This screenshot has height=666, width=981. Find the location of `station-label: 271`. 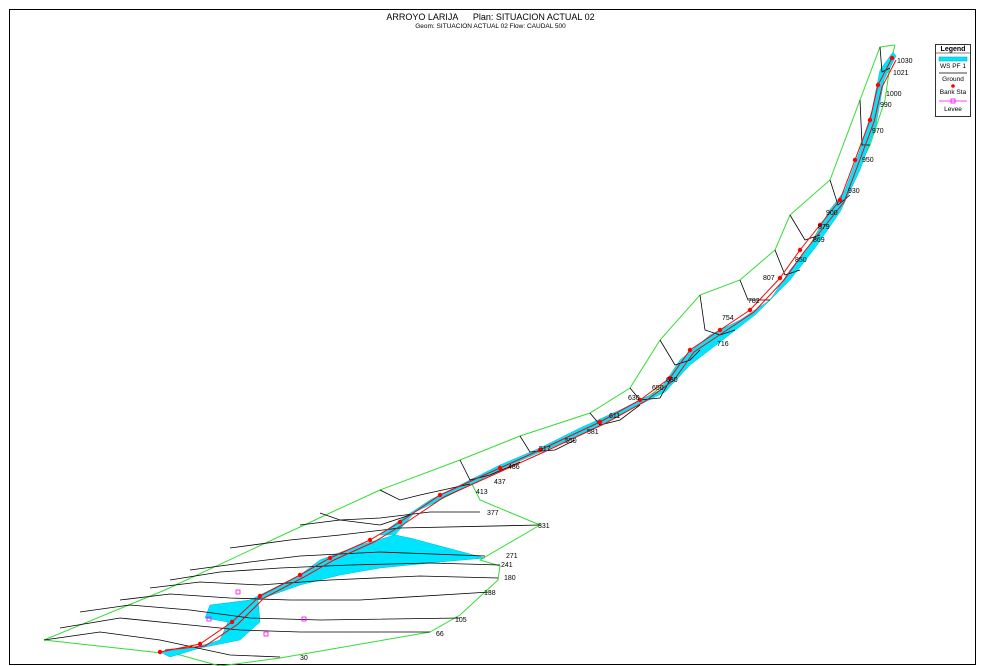

station-label: 271 is located at coordinates (512, 556).